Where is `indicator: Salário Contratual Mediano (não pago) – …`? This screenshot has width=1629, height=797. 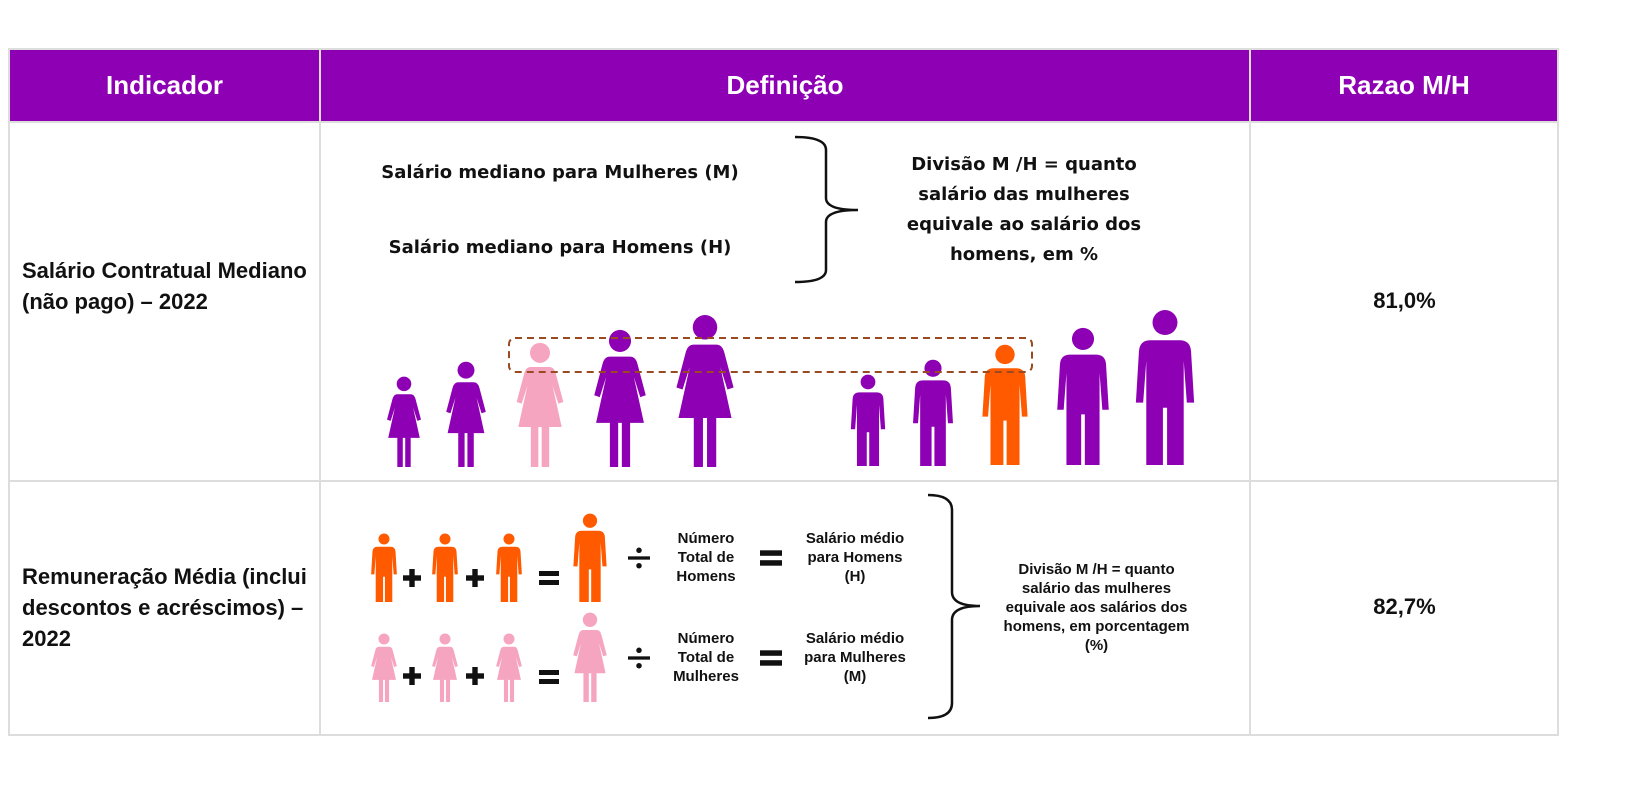 indicator: Salário Contratual Mediano (não pago) – … is located at coordinates (164, 286).